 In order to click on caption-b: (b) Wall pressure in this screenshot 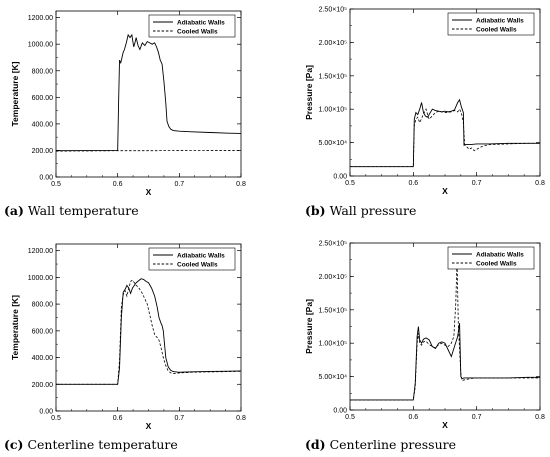, I will do `click(360, 210)`.